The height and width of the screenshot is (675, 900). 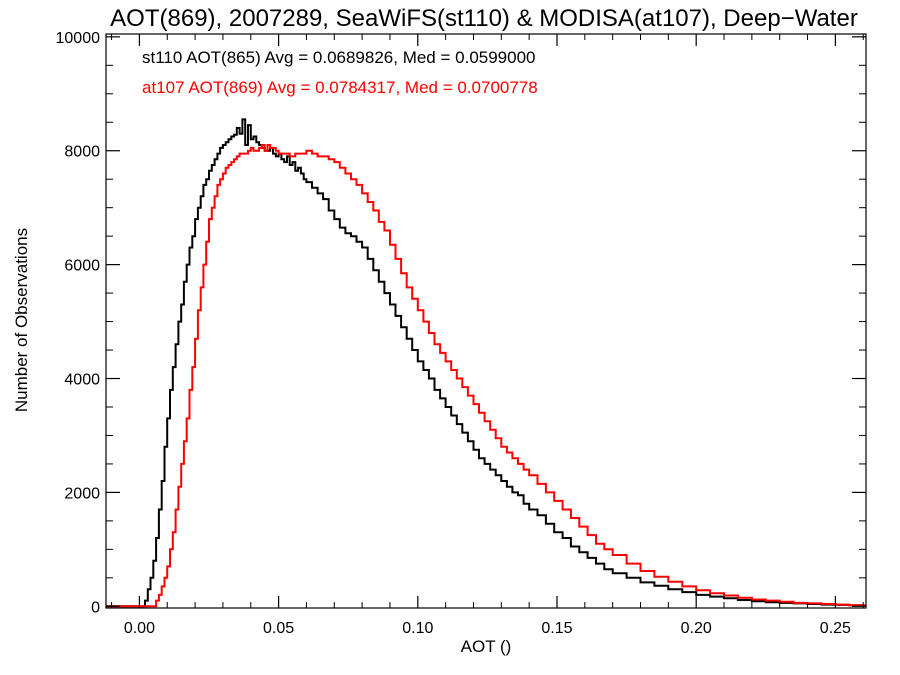 What do you see at coordinates (486, 646) in the screenshot?
I see `x-axis-label: AOT ()` at bounding box center [486, 646].